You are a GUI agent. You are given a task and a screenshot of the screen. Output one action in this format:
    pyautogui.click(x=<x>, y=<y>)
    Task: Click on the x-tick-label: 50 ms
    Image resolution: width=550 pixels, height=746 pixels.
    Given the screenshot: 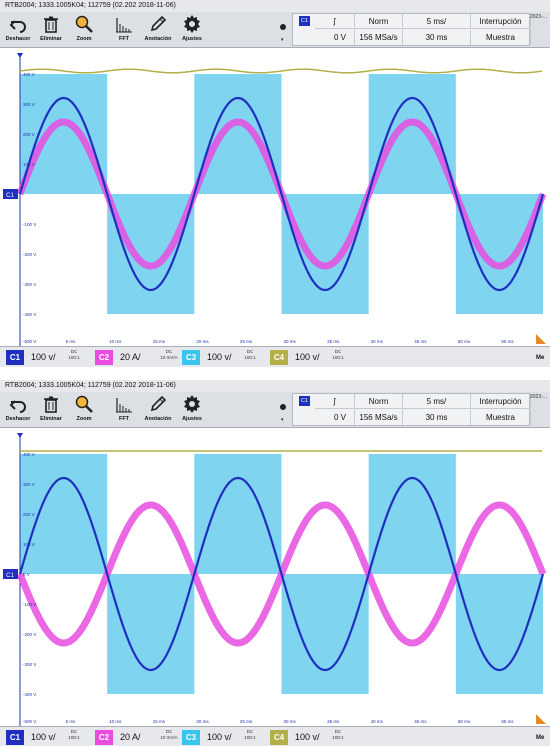 What is the action you would take?
    pyautogui.click(x=464, y=341)
    